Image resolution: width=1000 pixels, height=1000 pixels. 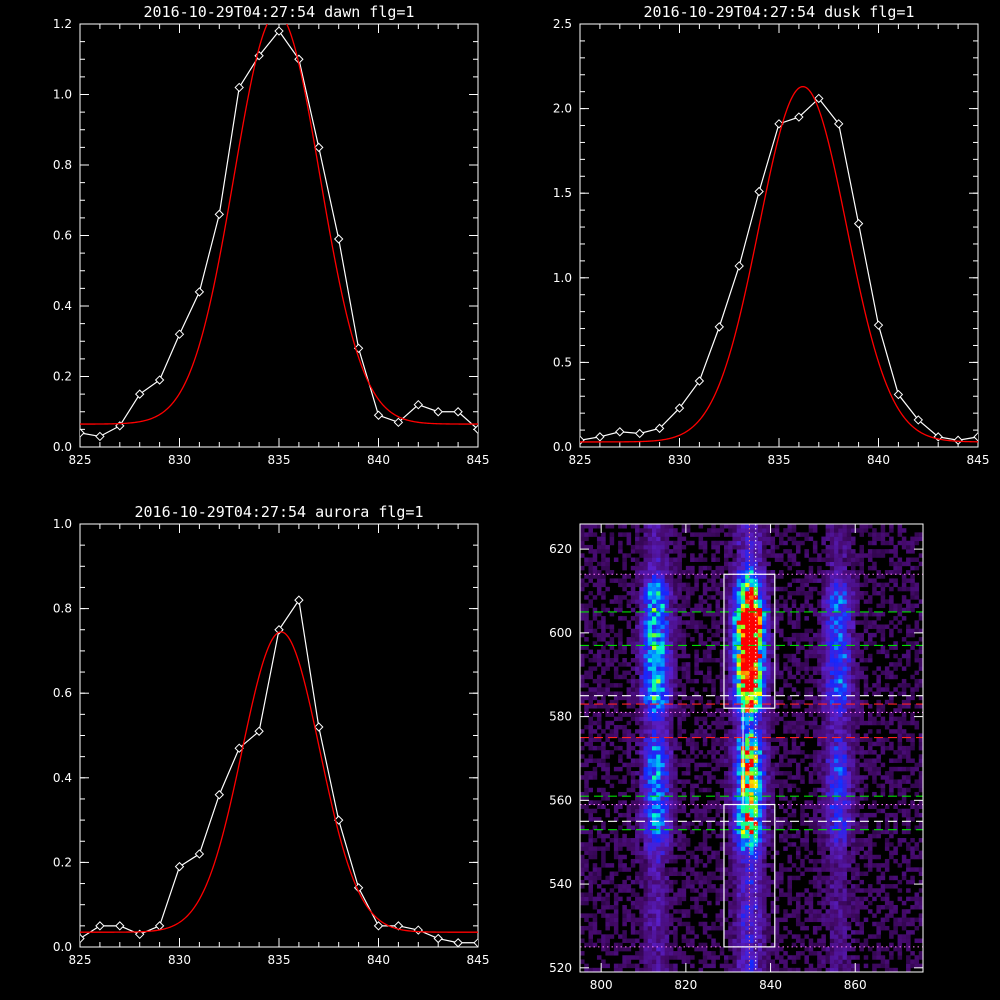 I want to click on dusk-data-line, so click(x=779, y=269).